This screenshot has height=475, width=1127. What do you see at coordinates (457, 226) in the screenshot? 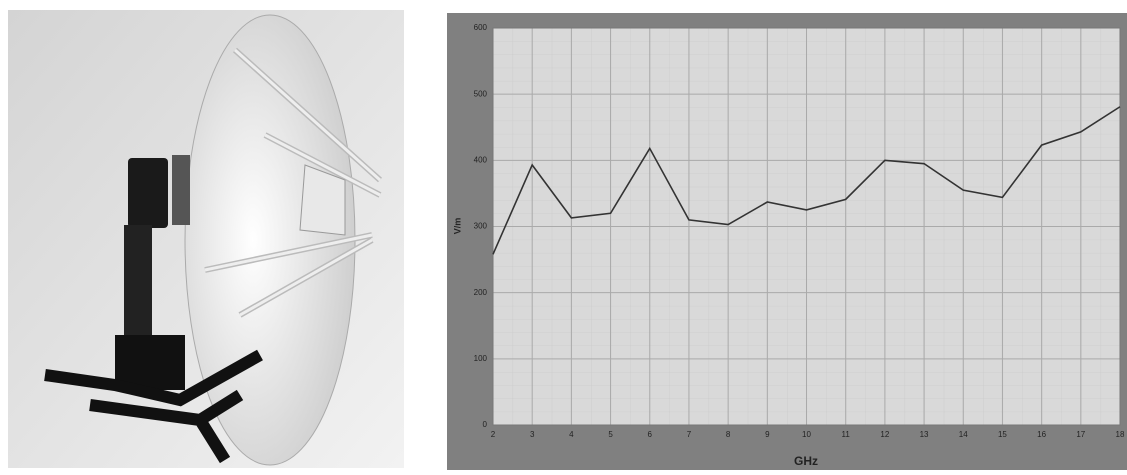
I see `y-axis-label: V/m` at bounding box center [457, 226].